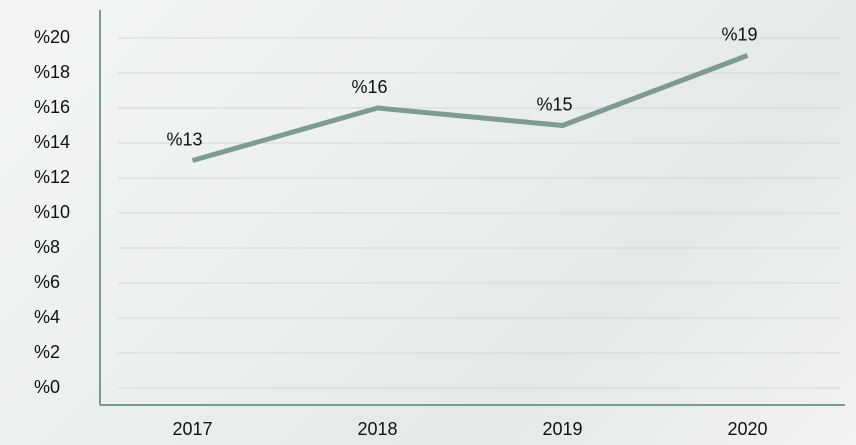 Image resolution: width=856 pixels, height=445 pixels. I want to click on y-tick-label: %8, so click(47, 247).